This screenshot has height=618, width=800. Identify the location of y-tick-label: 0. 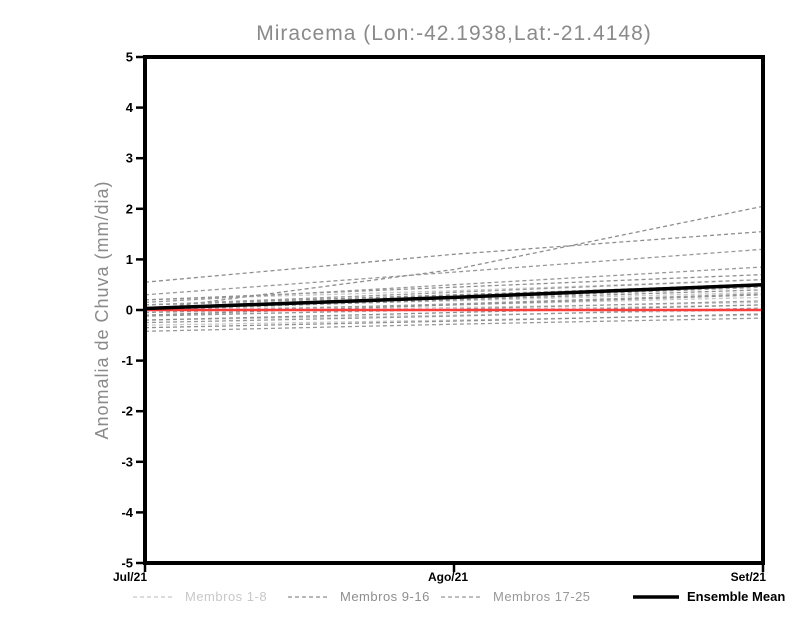
(129, 310).